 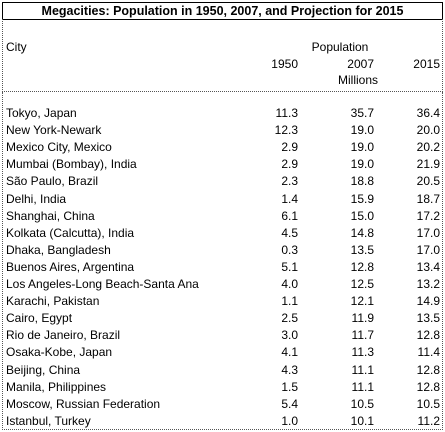 I want to click on value-cell: 11.2, so click(x=428, y=420).